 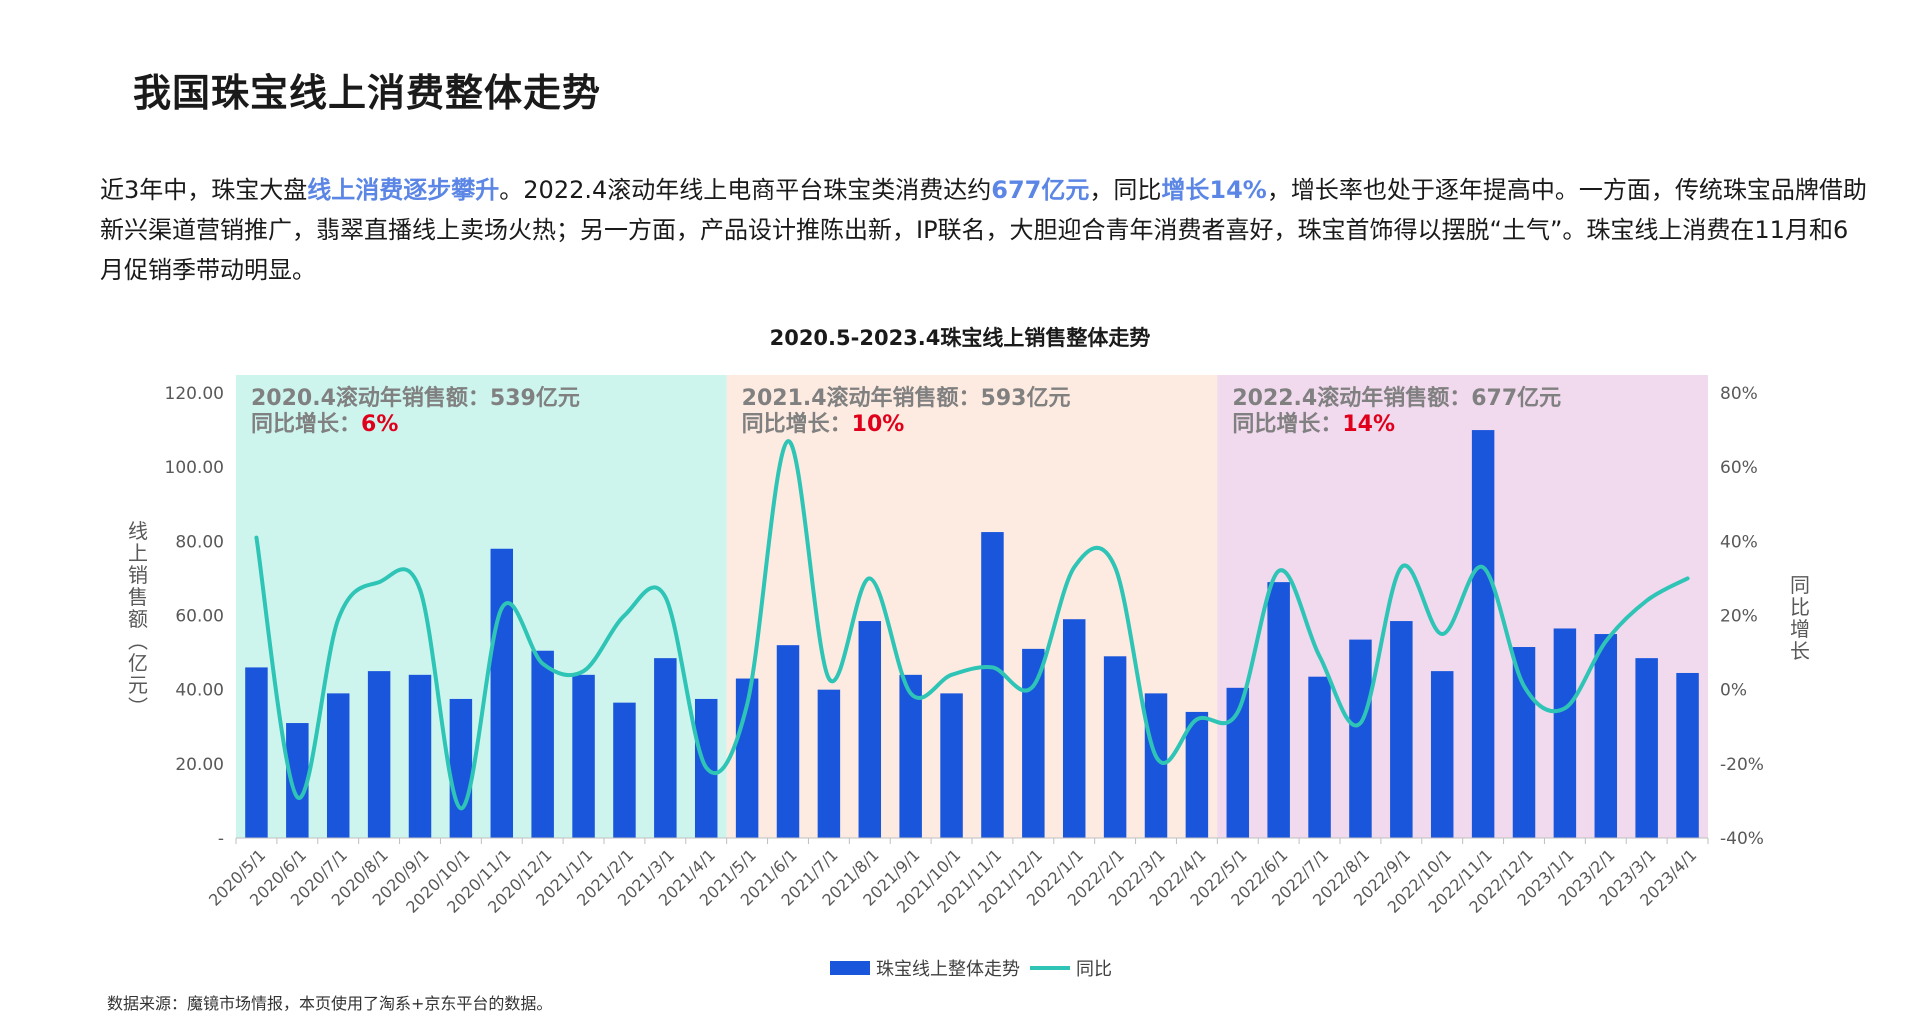 I want to click on right-axis-tick-label: 80%, so click(x=1739, y=394).